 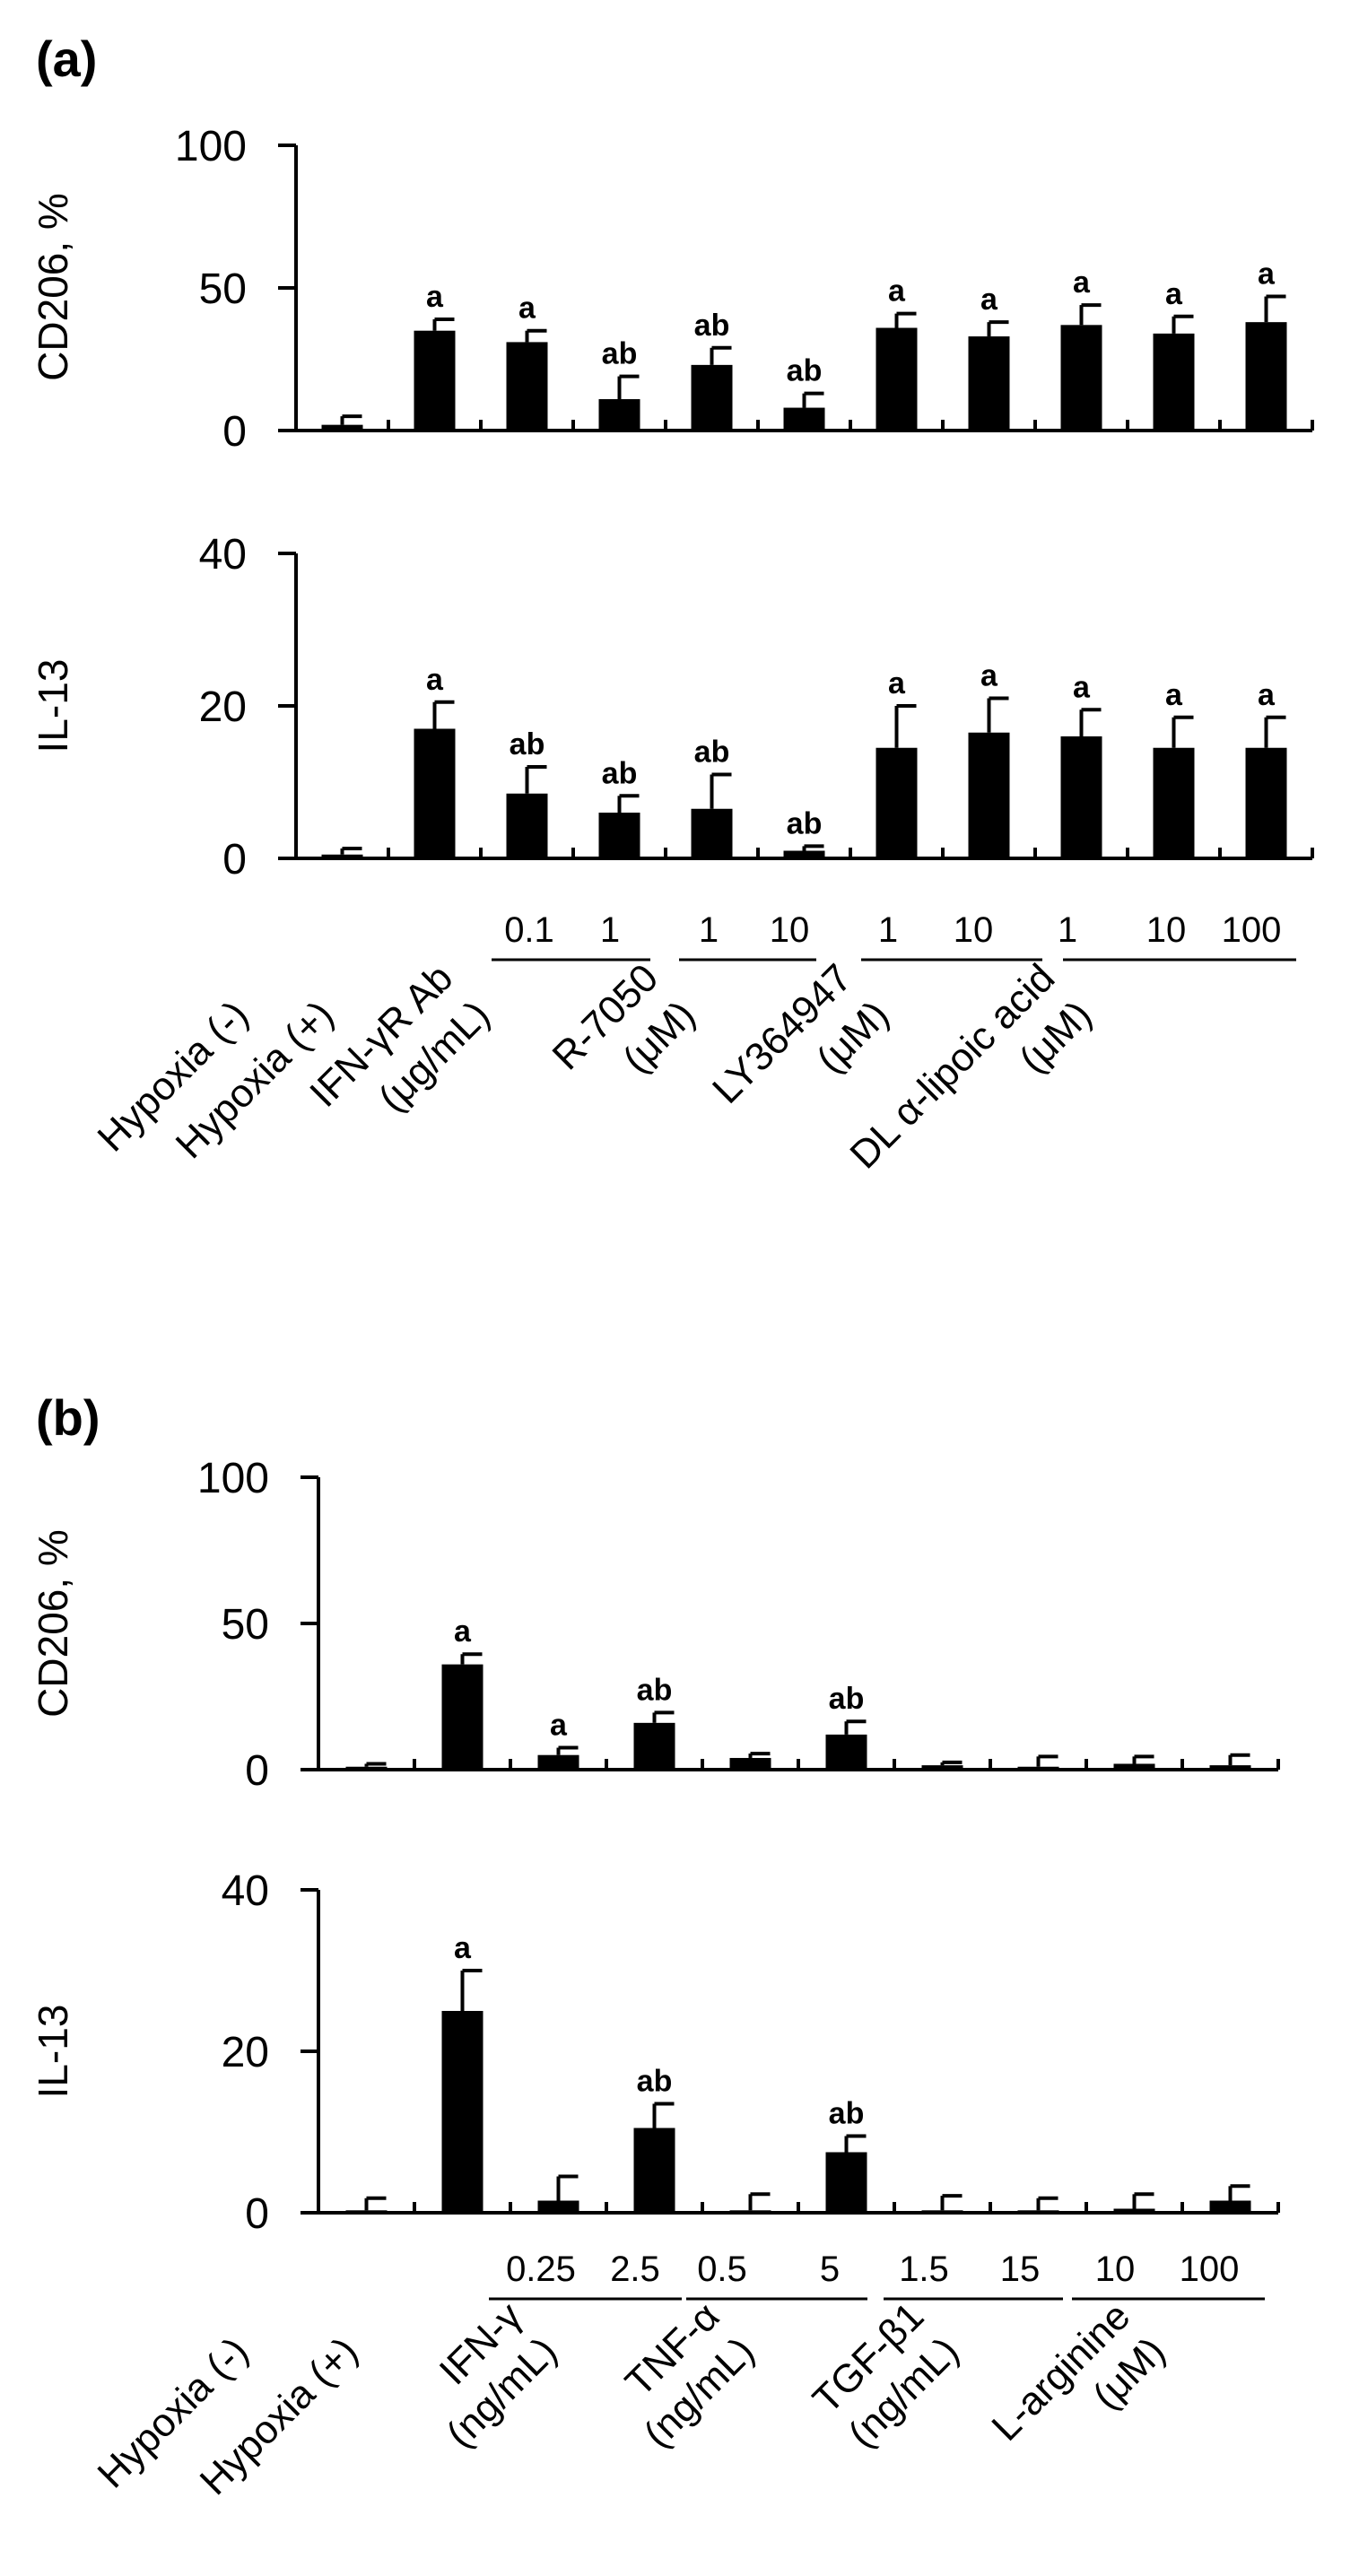 What do you see at coordinates (689, 2375) in the screenshot?
I see `group-label: TNF-α(ng/mL)` at bounding box center [689, 2375].